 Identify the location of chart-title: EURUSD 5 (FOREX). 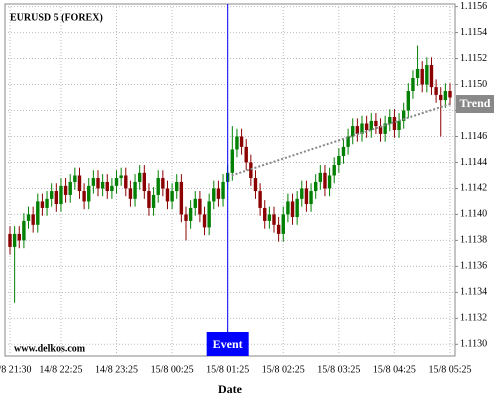
(56, 17).